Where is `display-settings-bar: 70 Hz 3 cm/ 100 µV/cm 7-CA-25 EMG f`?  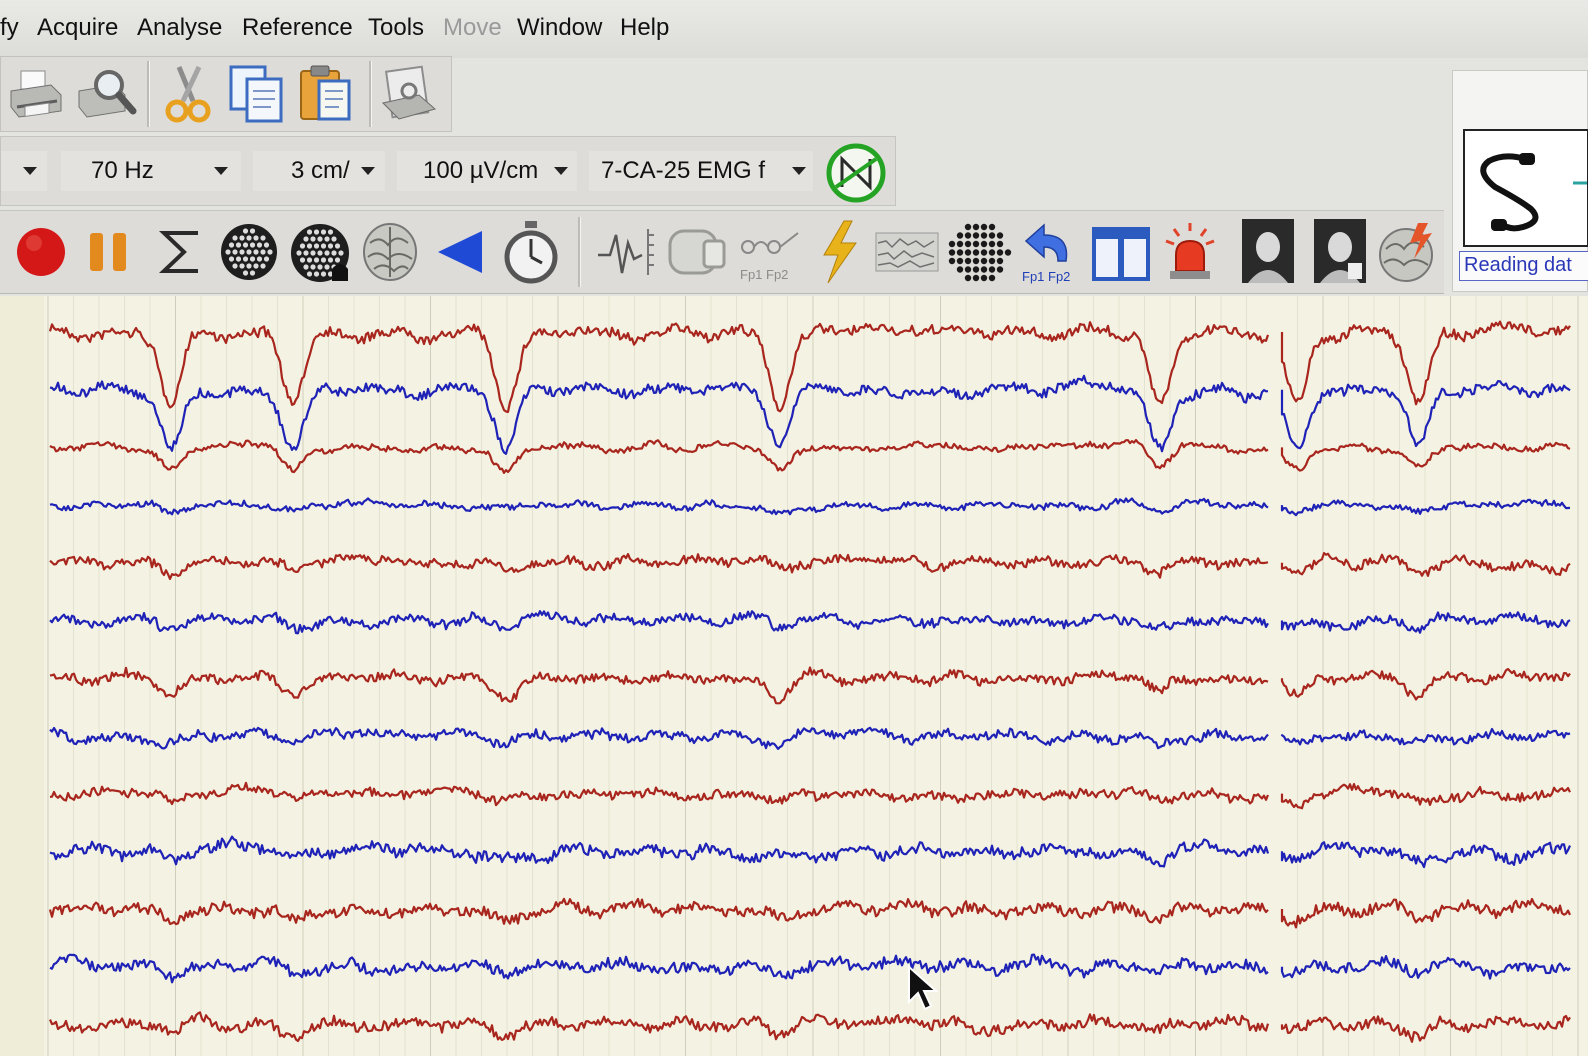
display-settings-bar: 70 Hz 3 cm/ 100 µV/cm 7-CA-25 EMG f is located at coordinates (448, 171).